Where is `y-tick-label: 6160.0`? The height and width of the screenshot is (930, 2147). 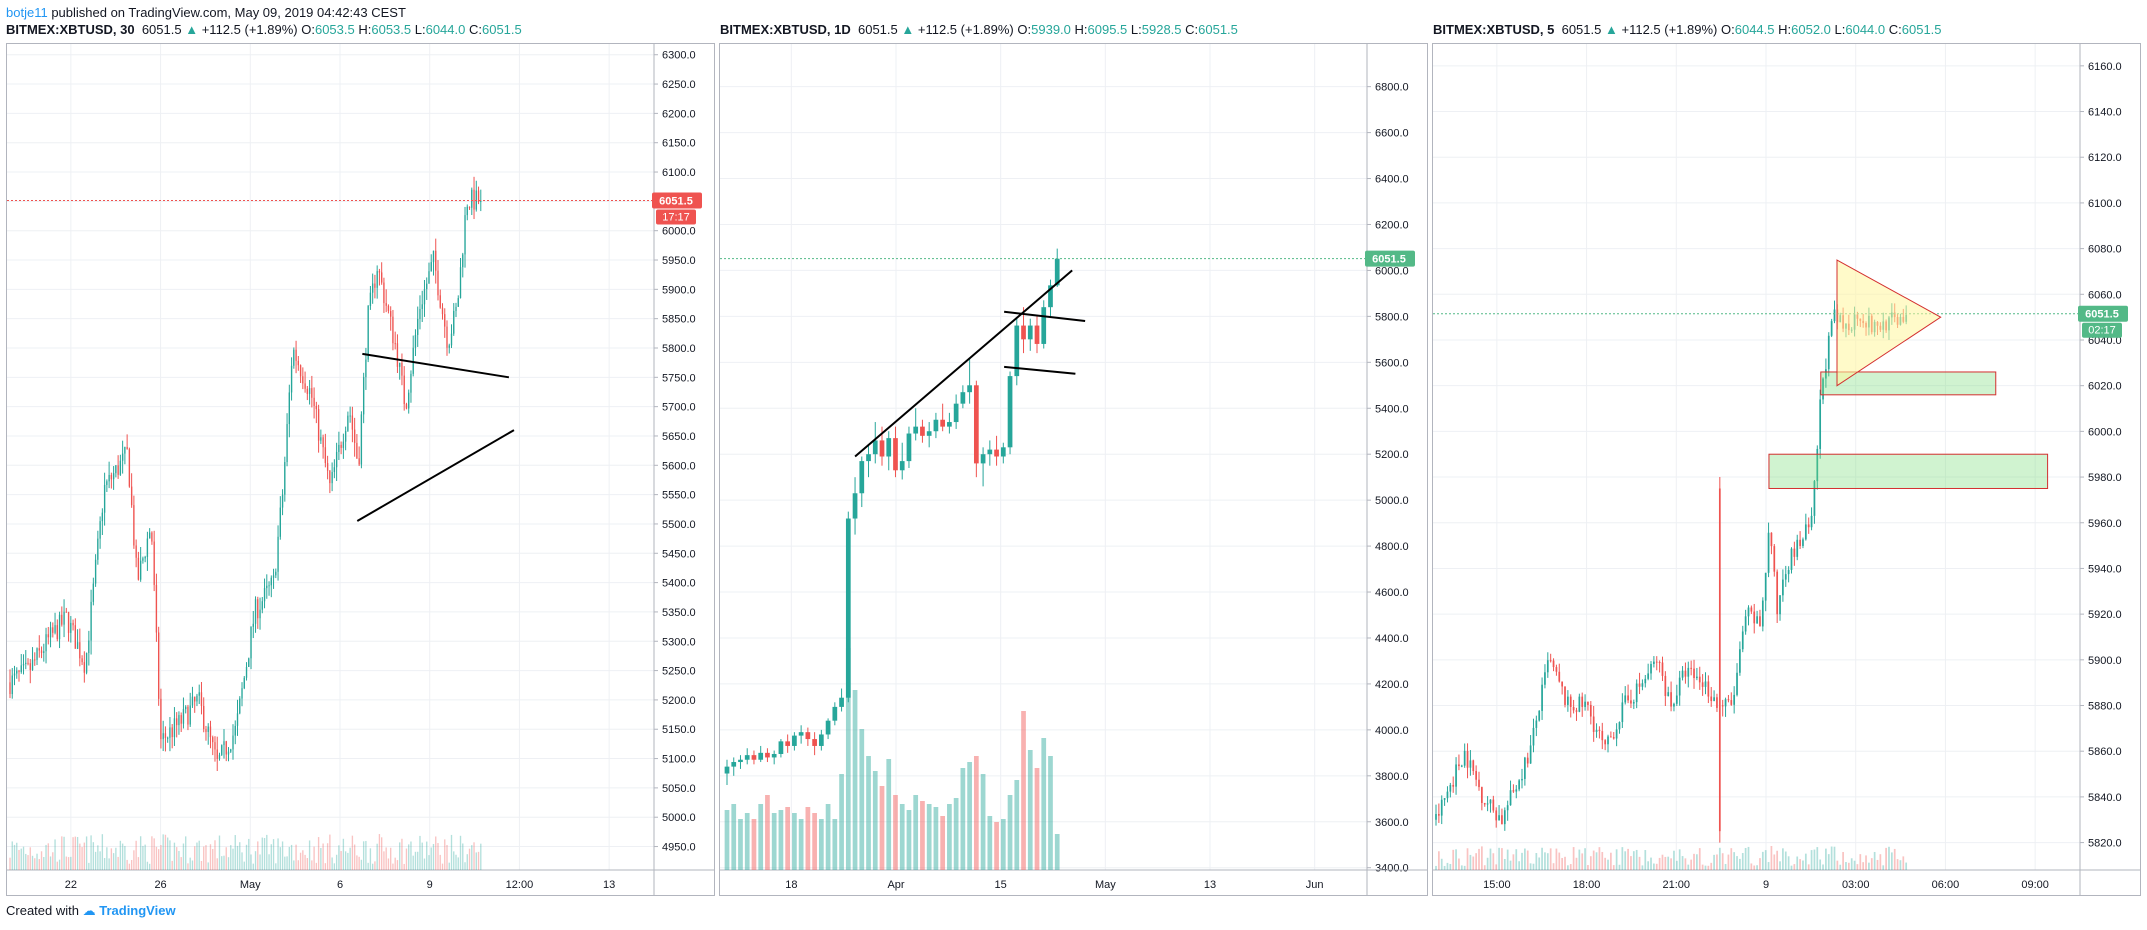 y-tick-label: 6160.0 is located at coordinates (2105, 67).